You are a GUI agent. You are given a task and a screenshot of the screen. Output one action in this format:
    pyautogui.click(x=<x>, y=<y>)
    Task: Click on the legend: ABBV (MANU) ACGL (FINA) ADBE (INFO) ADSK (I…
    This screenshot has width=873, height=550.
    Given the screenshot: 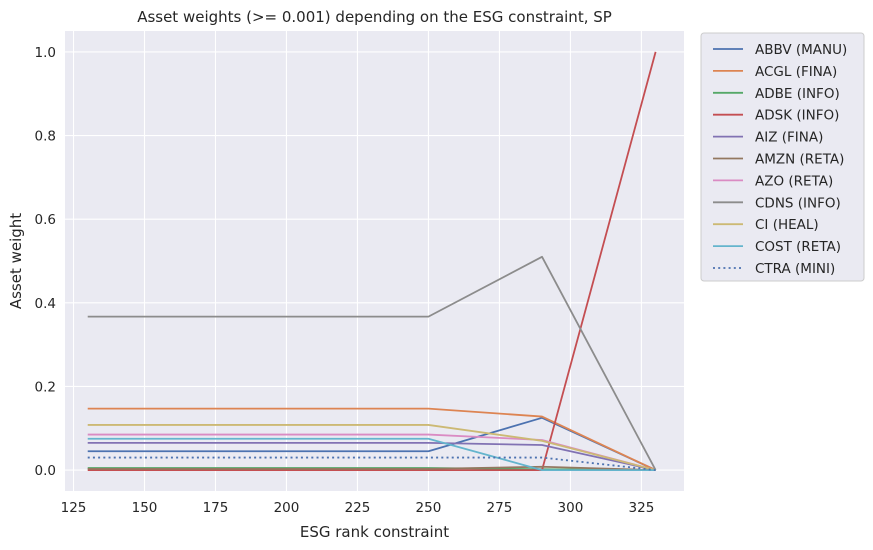 What is the action you would take?
    pyautogui.click(x=782, y=157)
    